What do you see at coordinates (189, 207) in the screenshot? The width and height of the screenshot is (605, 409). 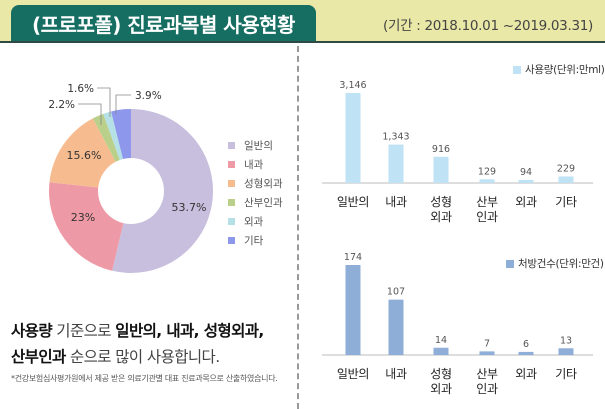 I see `donut-label-0: 53.7%` at bounding box center [189, 207].